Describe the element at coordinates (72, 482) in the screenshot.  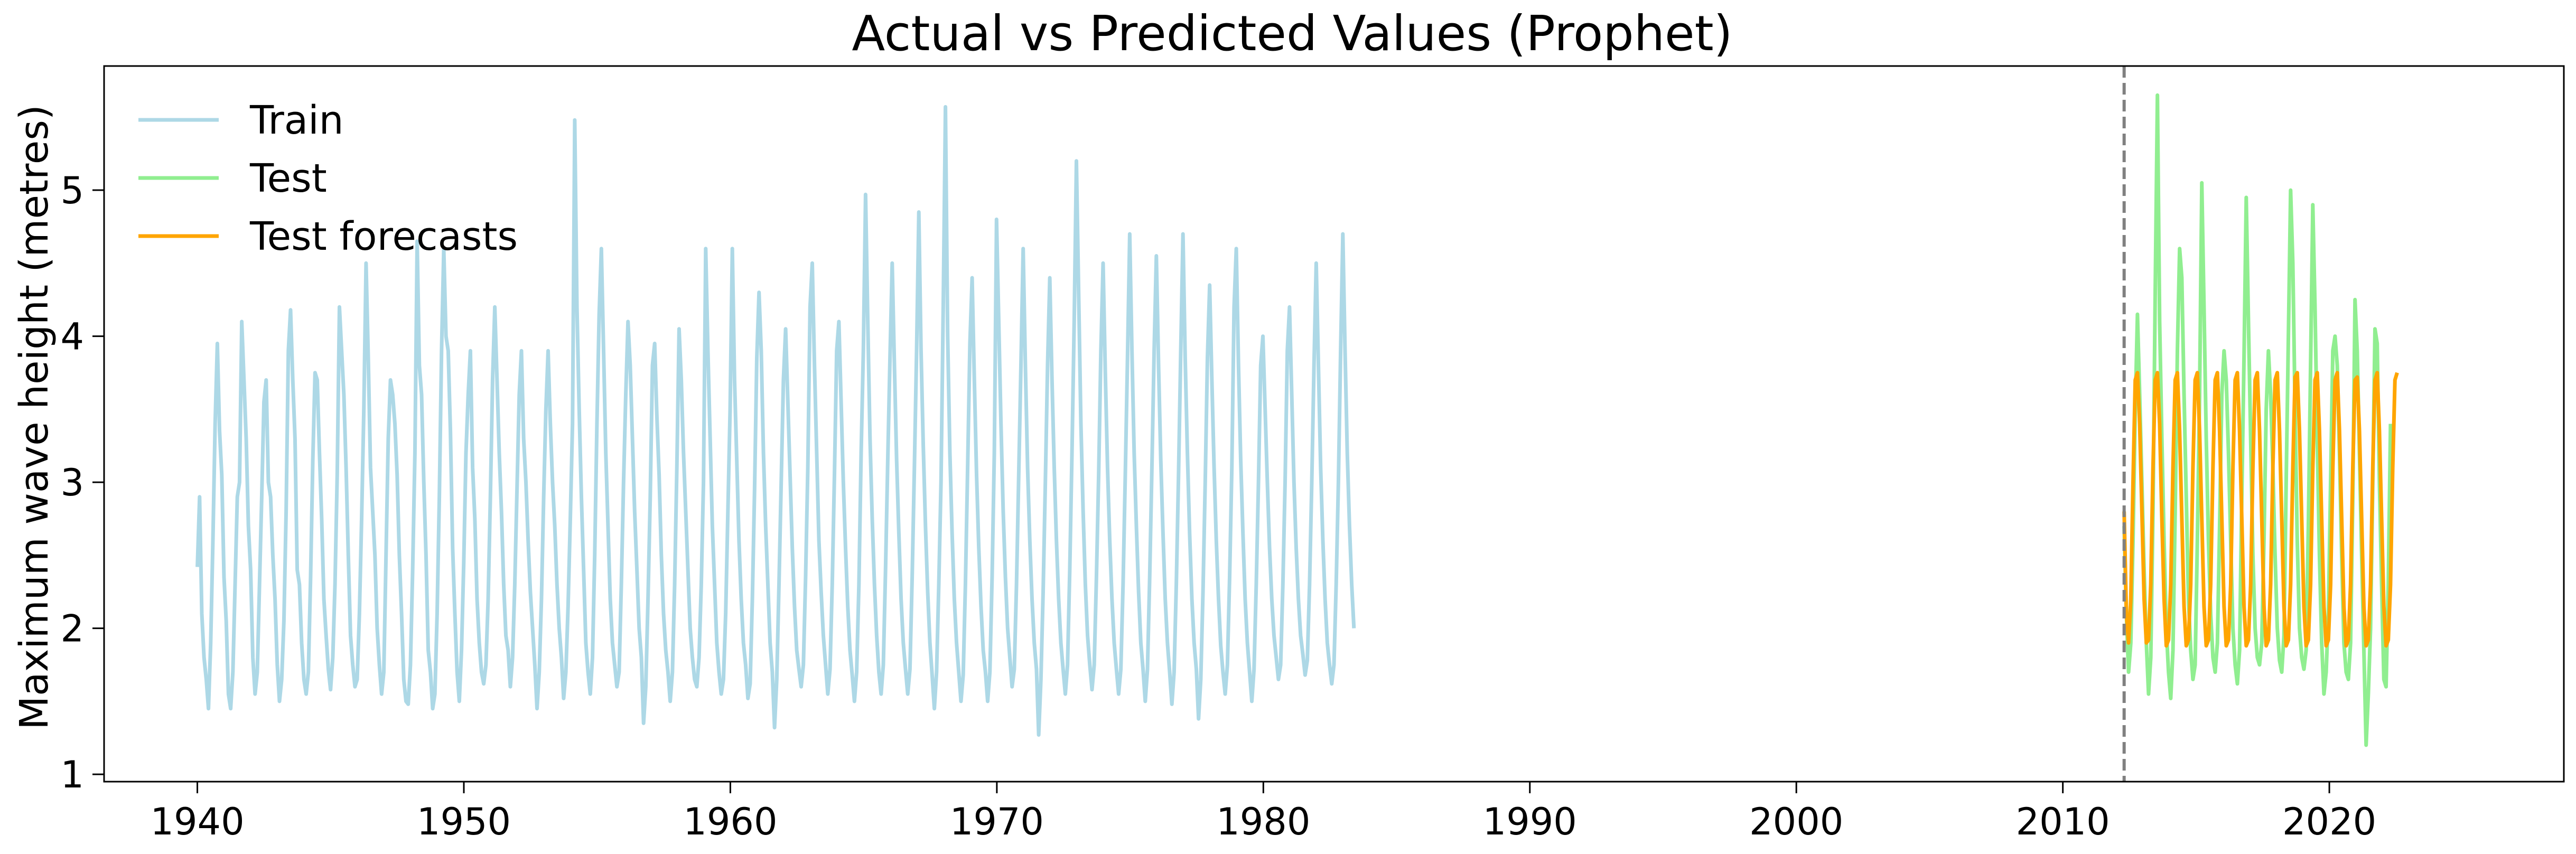
I see `y-tick-label: 3` at that location.